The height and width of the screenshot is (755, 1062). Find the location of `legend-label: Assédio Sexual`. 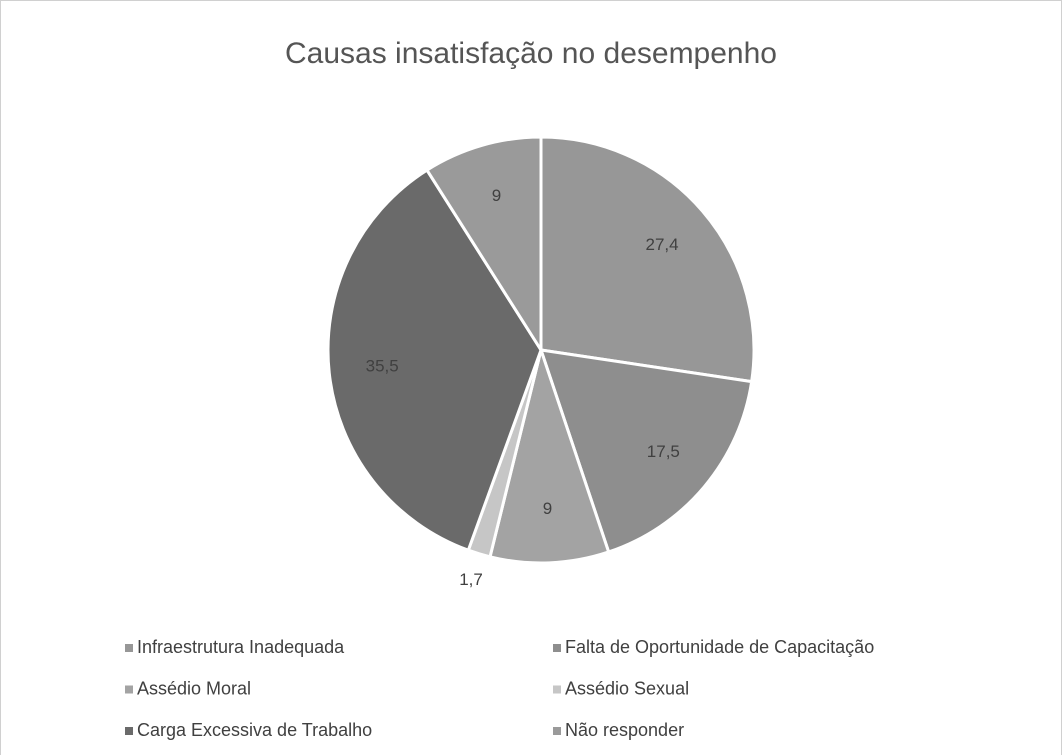

legend-label: Assédio Sexual is located at coordinates (627, 688).